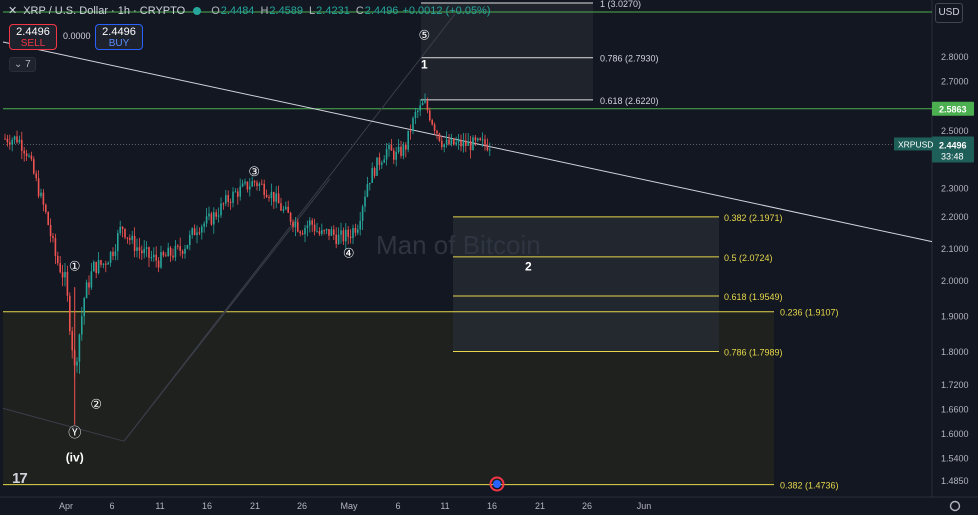  I want to click on tradingview-logo-icon: 17, so click(20, 478).